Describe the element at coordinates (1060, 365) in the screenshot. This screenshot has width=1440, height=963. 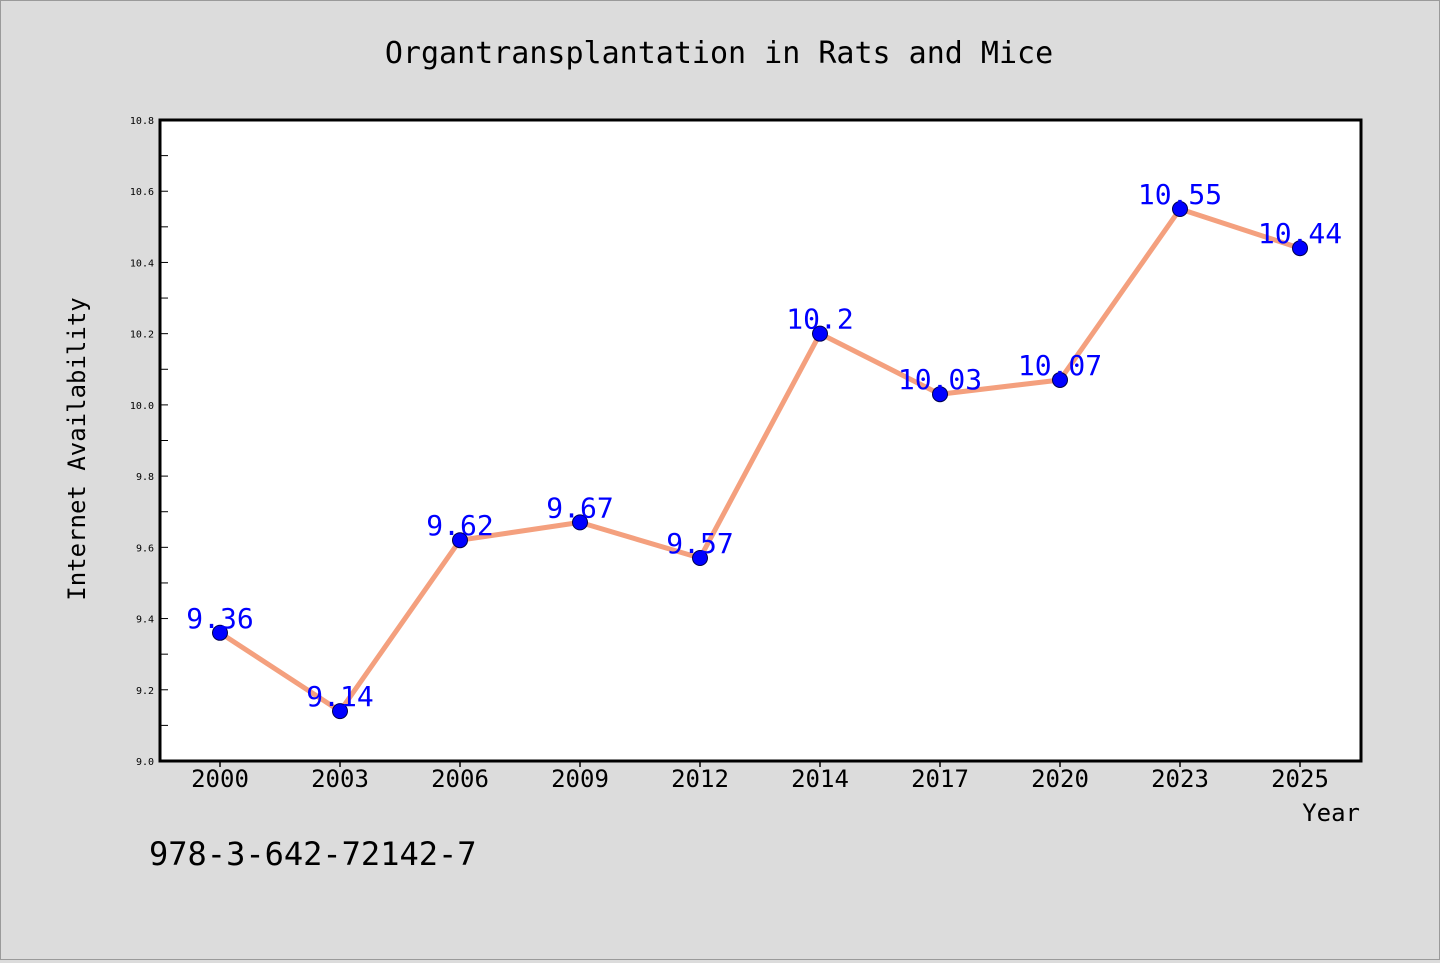
I see `data-label: 10.07` at that location.